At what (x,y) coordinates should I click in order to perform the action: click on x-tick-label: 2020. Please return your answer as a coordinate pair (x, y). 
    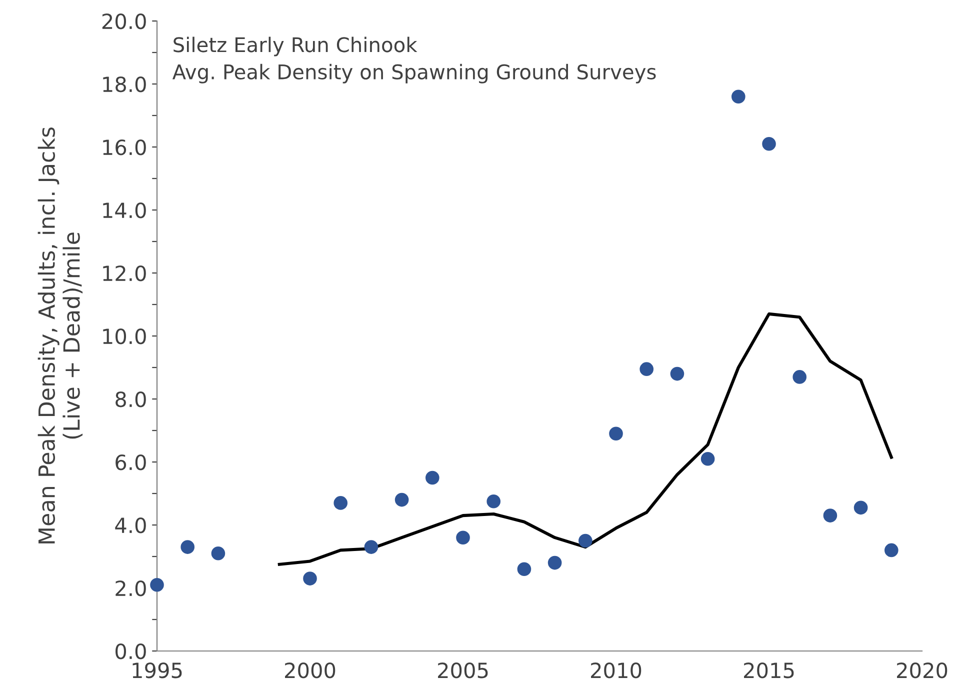
    Looking at the image, I should click on (922, 670).